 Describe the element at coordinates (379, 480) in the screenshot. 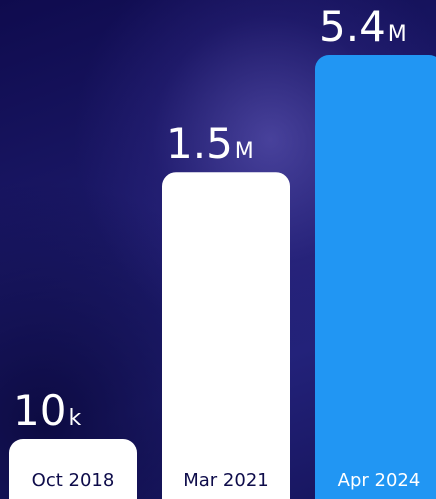

I see `category-label: Apr 2024` at that location.